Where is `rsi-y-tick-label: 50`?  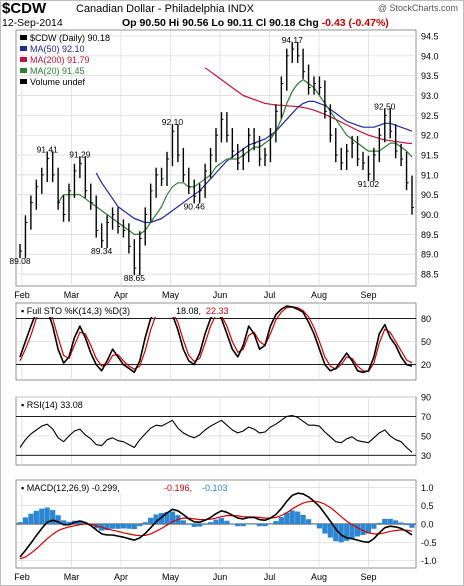
rsi-y-tick-label: 50 is located at coordinates (426, 436).